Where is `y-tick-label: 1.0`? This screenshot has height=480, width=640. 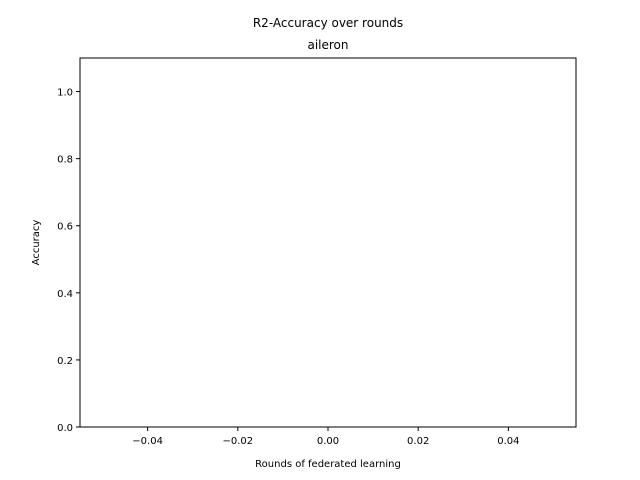 y-tick-label: 1.0 is located at coordinates (65, 93).